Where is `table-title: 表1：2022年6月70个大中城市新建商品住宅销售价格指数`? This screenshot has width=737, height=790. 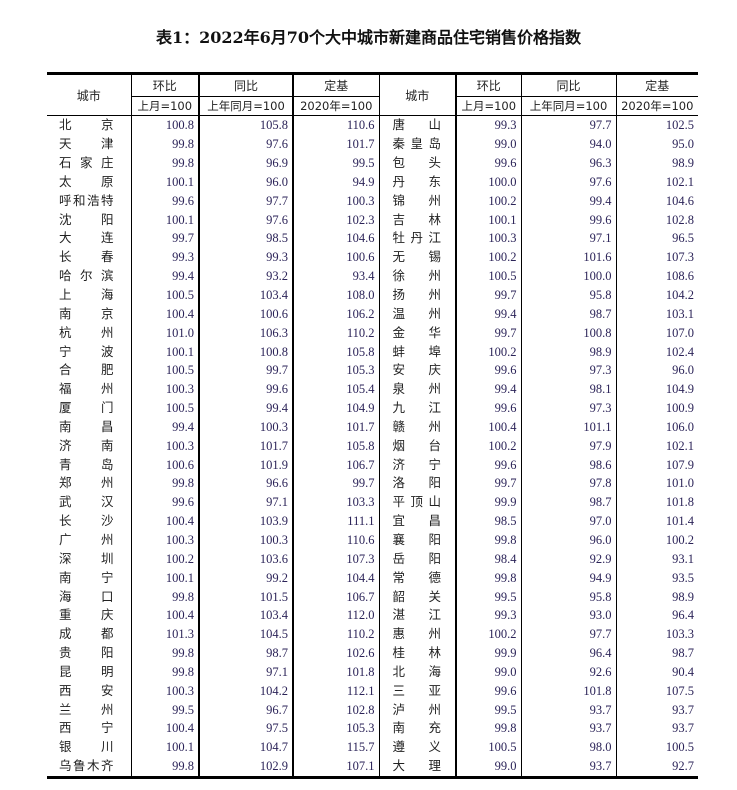
table-title: 表1：2022年6月70个大中城市新建商品住宅销售价格指数 is located at coordinates (368, 37).